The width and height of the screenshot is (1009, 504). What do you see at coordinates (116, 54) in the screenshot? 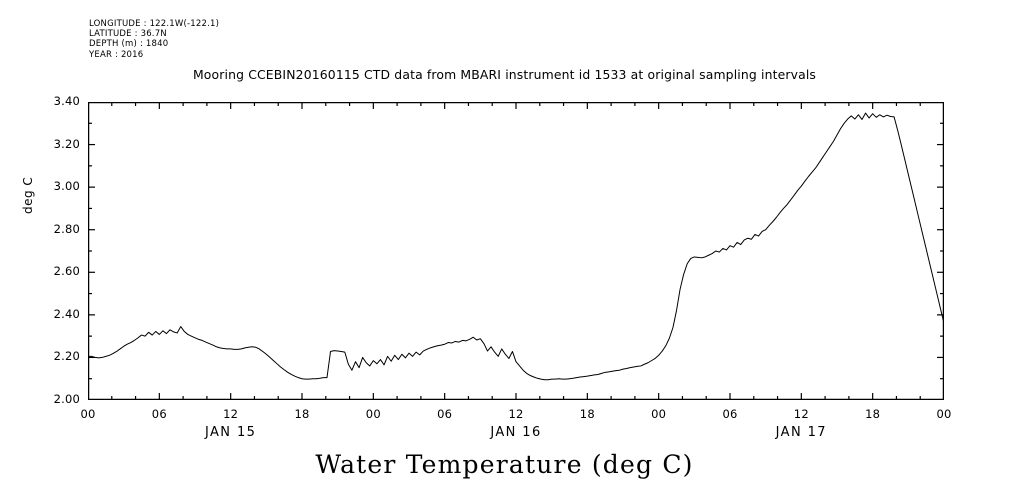
I see `metadata-year: YEAR : 2016` at bounding box center [116, 54].